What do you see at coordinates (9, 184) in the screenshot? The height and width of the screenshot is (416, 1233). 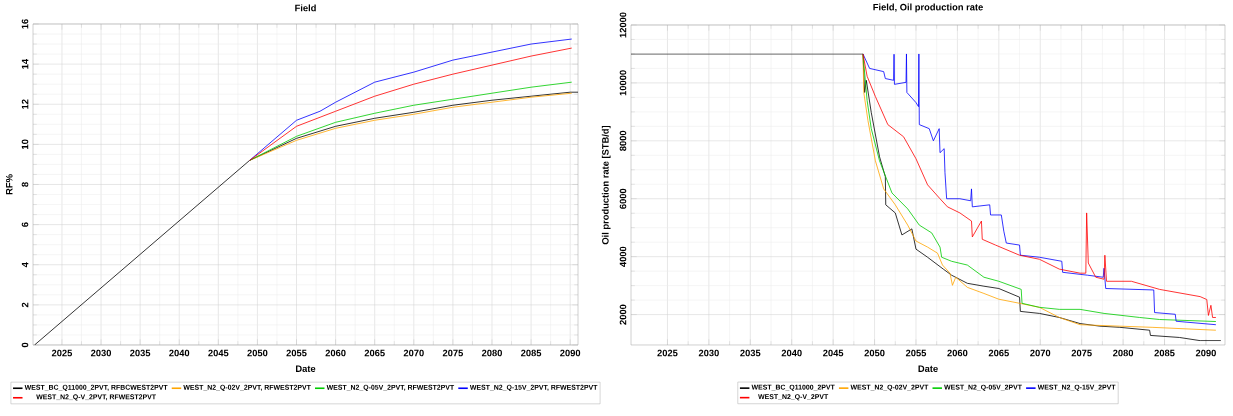 I see `y-axis-title: RF%` at bounding box center [9, 184].